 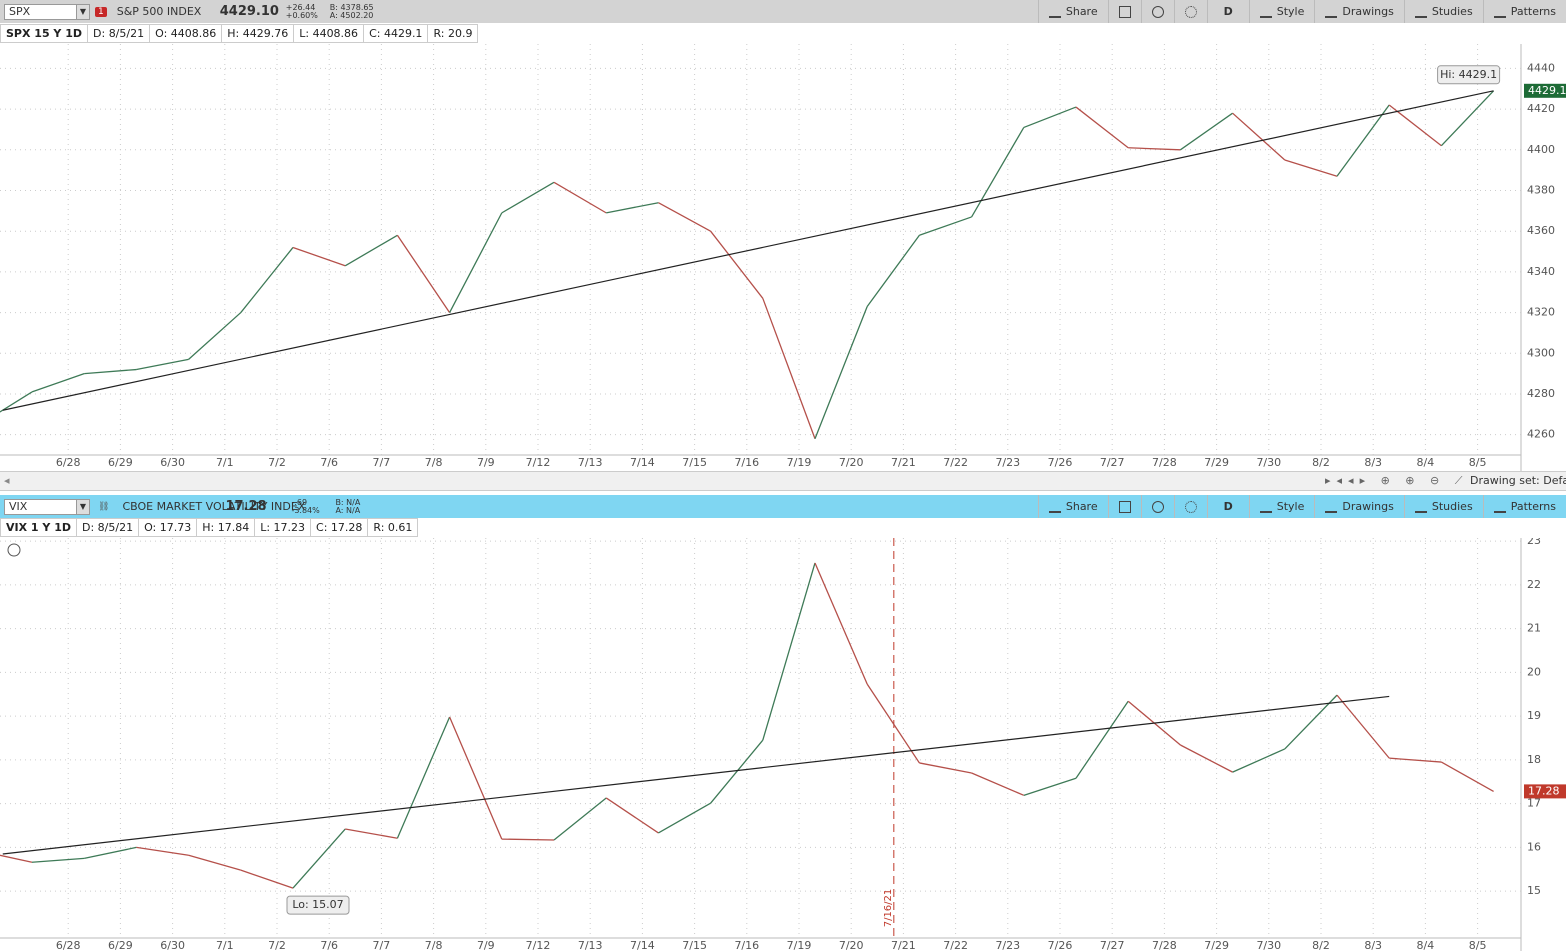 I want to click on info-item: SPX 15 Y 1D, so click(x=44, y=33).